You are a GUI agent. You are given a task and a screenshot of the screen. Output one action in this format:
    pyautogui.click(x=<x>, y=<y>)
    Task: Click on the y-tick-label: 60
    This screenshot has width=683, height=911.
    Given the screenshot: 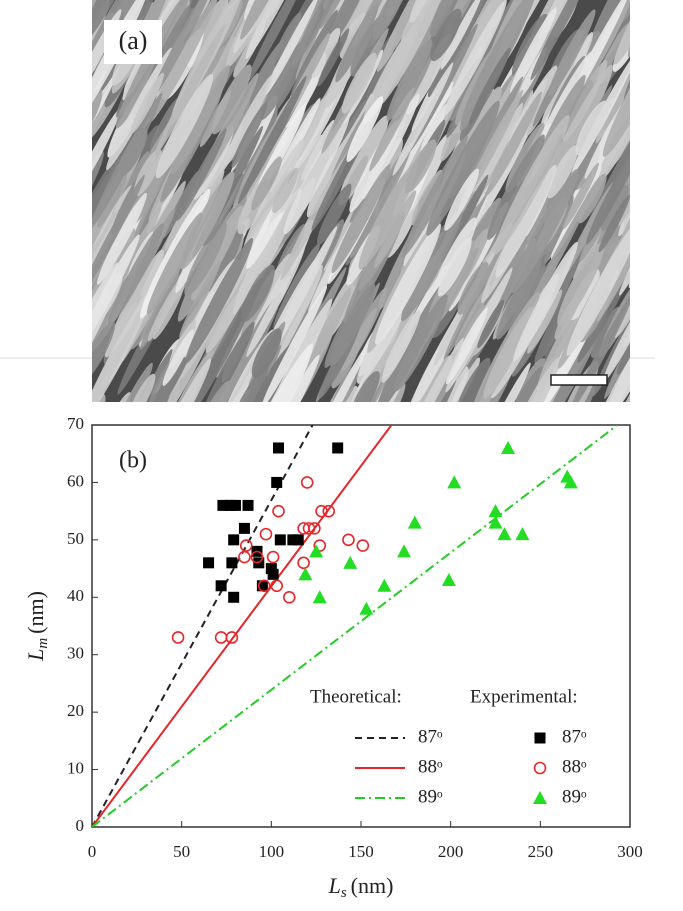 What is the action you would take?
    pyautogui.click(x=75, y=480)
    